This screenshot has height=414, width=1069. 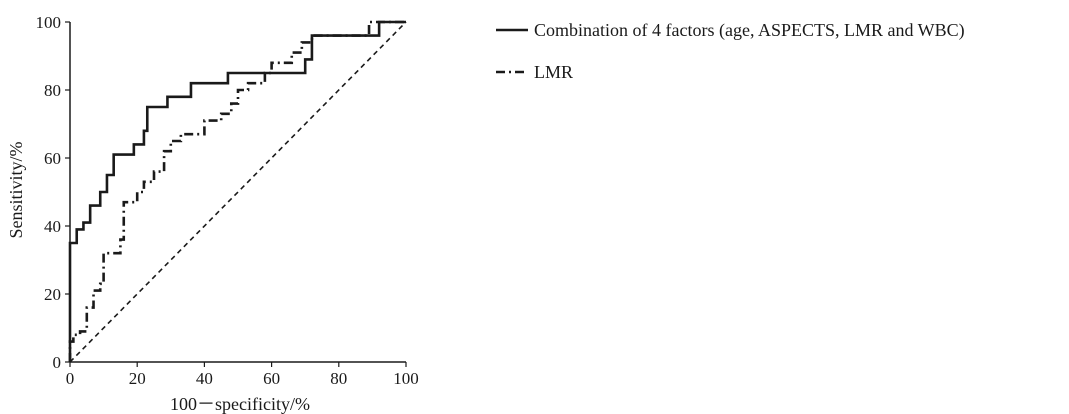 What do you see at coordinates (204, 378) in the screenshot?
I see `x-tick-label: 40` at bounding box center [204, 378].